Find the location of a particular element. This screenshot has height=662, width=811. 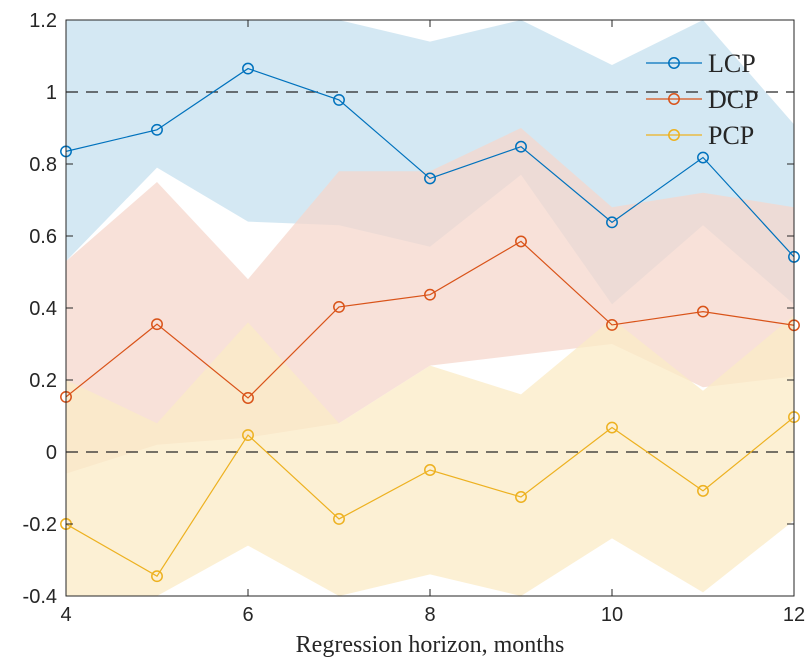

y-tick-labels: -0.4 -0.2 0 0.2 0.4 0.6 0.8 1 1.2 is located at coordinates (40, 309).